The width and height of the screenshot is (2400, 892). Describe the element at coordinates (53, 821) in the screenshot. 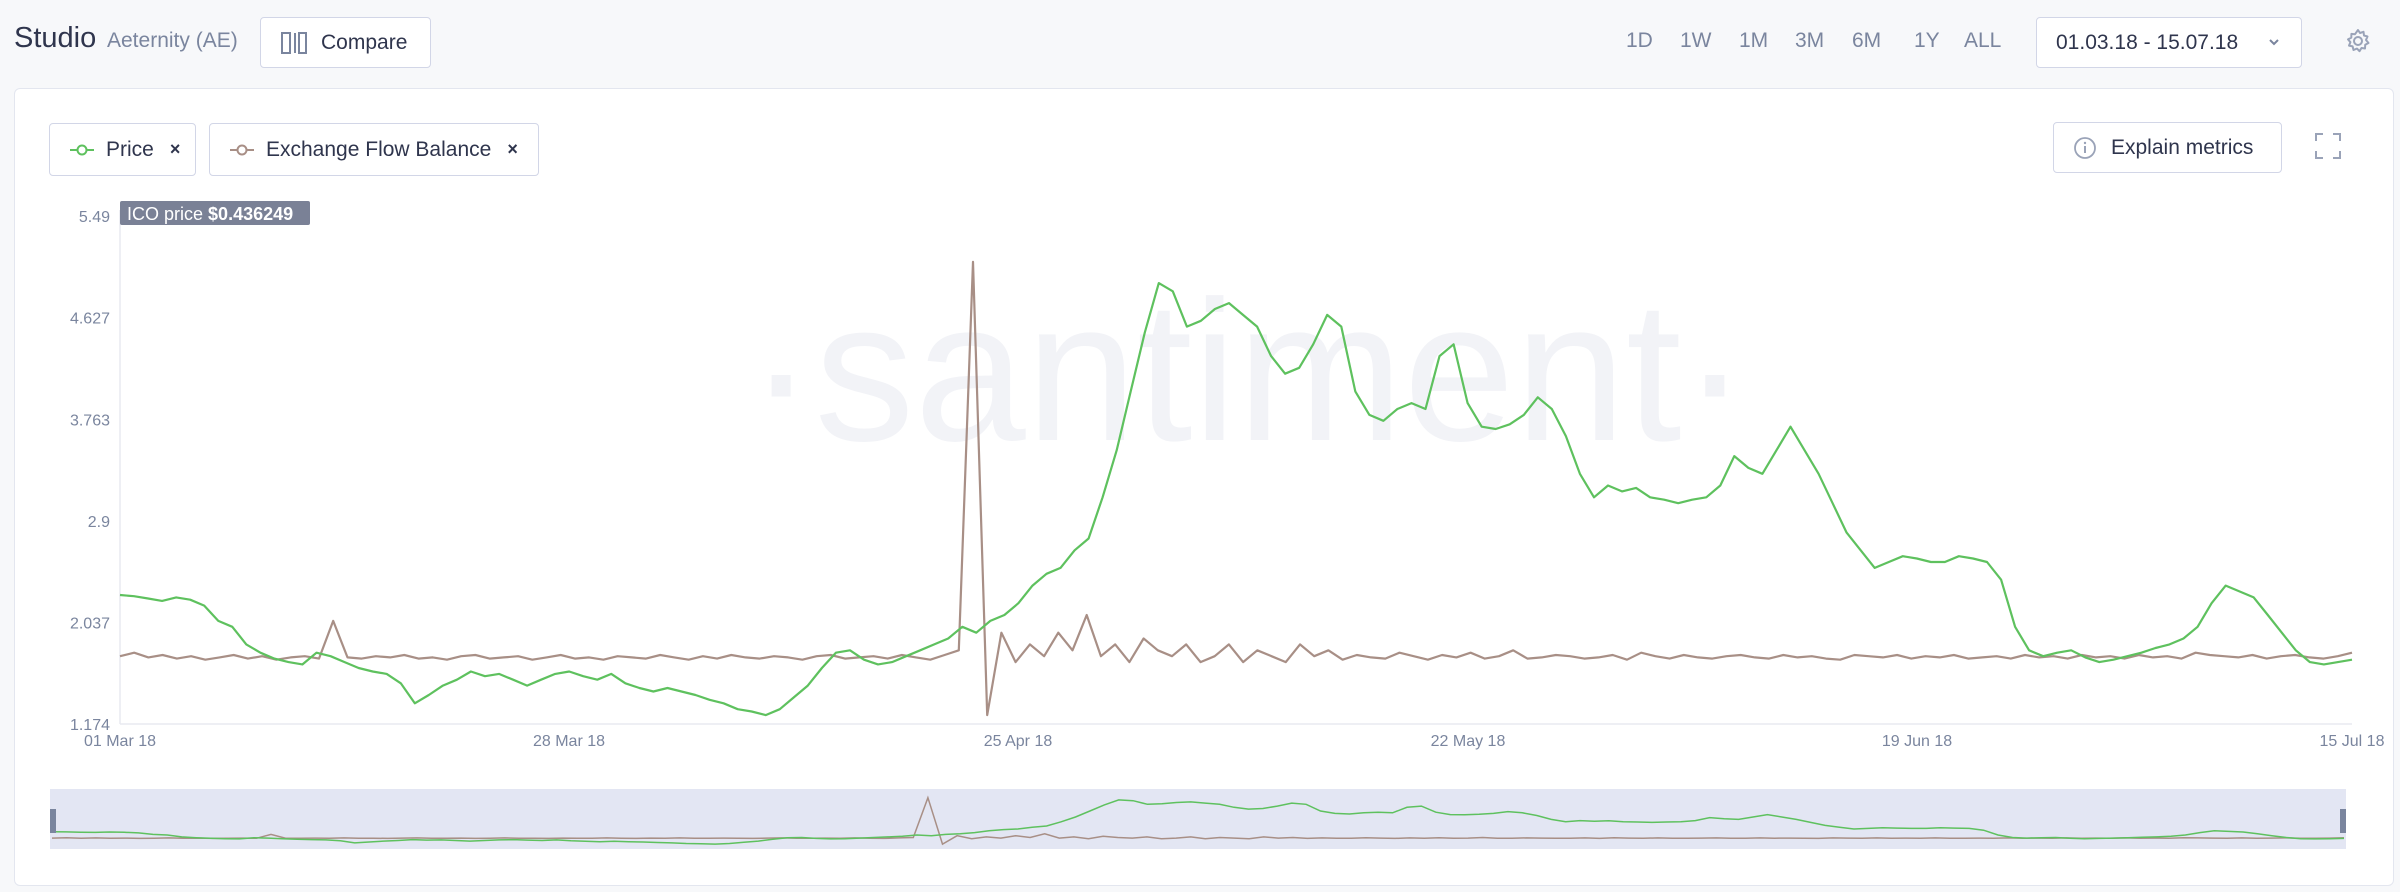

I see `navigator-handle-left` at that location.